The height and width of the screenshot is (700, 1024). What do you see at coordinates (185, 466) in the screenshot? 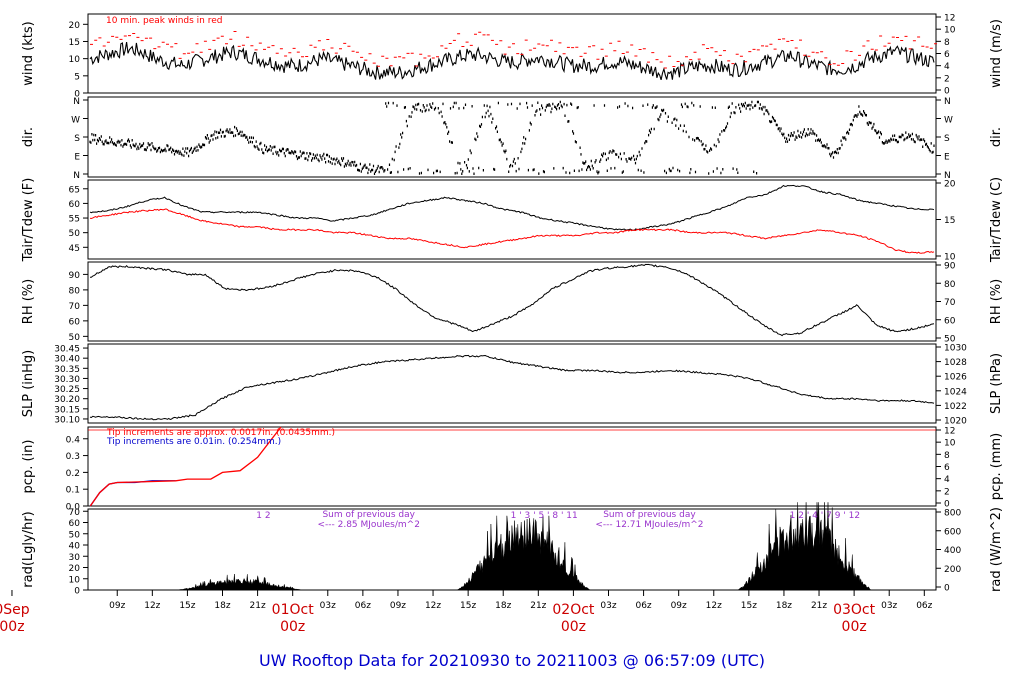
I see `pcp-series-red` at bounding box center [185, 466].